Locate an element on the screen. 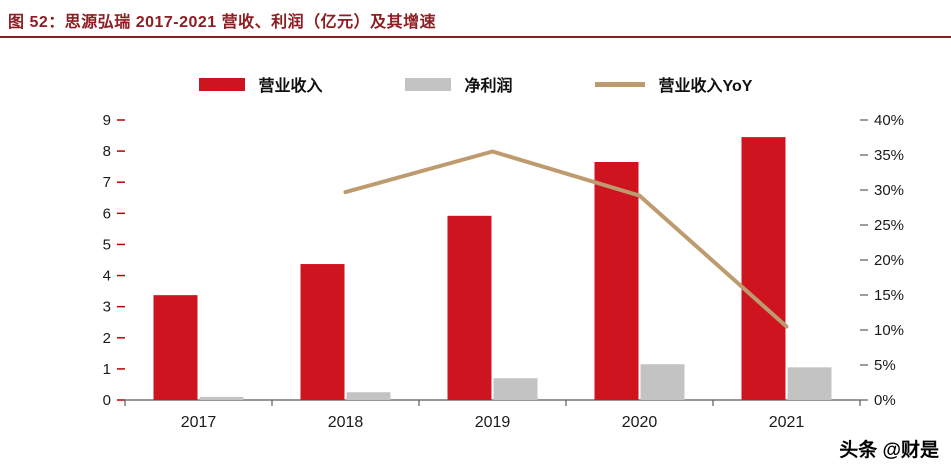 The height and width of the screenshot is (464, 951). bar-净利润-2019 is located at coordinates (515, 389).